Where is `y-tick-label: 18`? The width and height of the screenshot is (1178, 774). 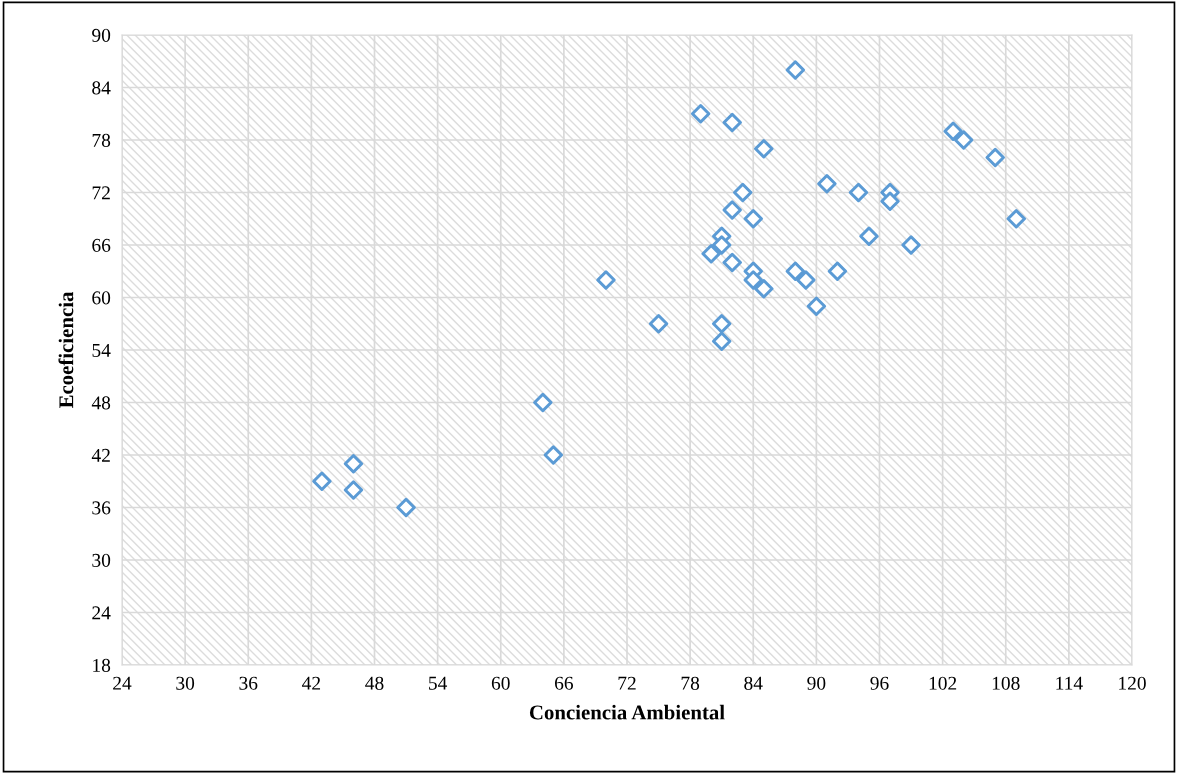
y-tick-label: 18 is located at coordinates (102, 665).